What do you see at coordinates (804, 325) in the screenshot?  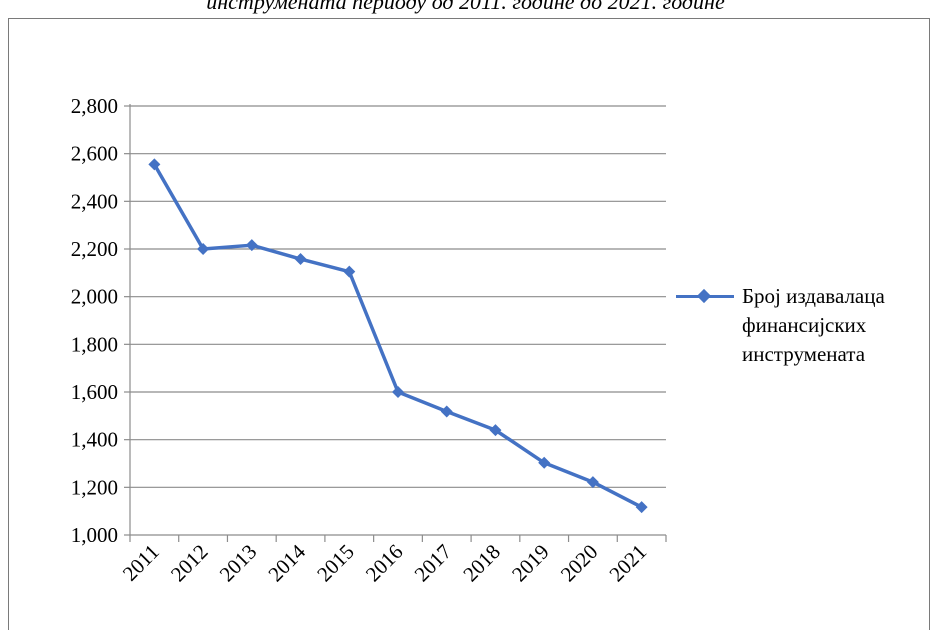 I see `legend-label-line-2: финансијских` at bounding box center [804, 325].